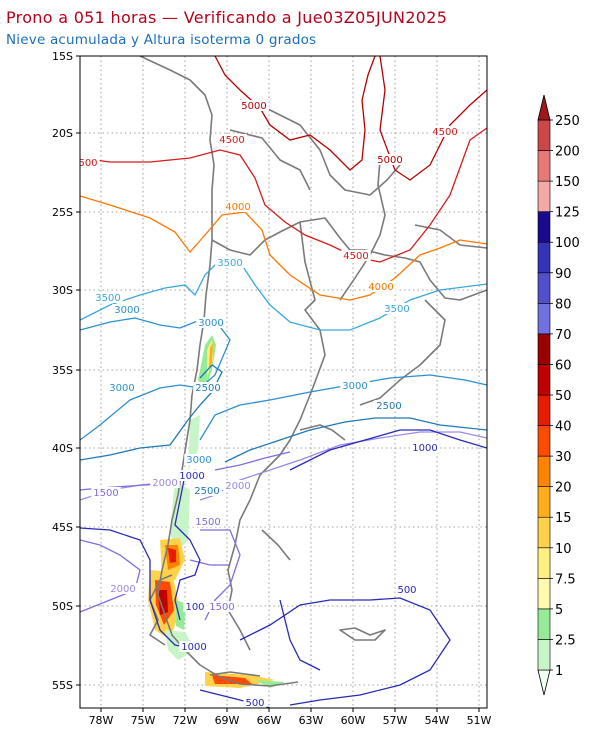  Describe the element at coordinates (563, 427) in the screenshot. I see `colorbar-label: 40` at that location.